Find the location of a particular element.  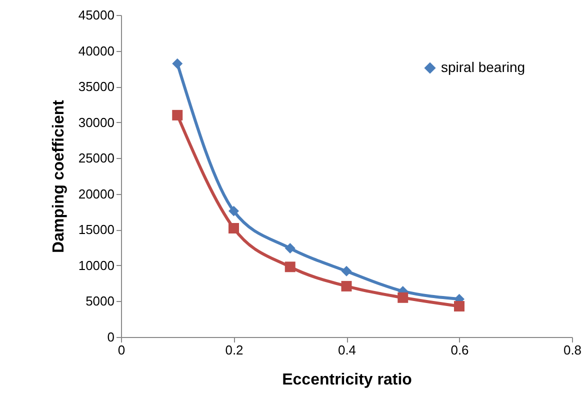

y-tick-label: 30000 is located at coordinates (96, 122).